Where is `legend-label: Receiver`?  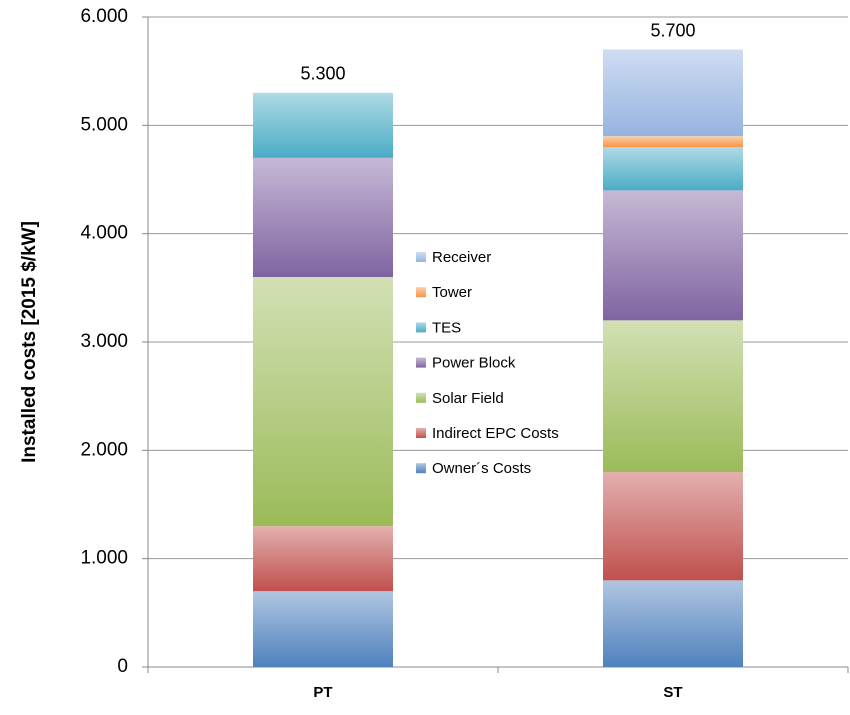 legend-label: Receiver is located at coordinates (461, 257).